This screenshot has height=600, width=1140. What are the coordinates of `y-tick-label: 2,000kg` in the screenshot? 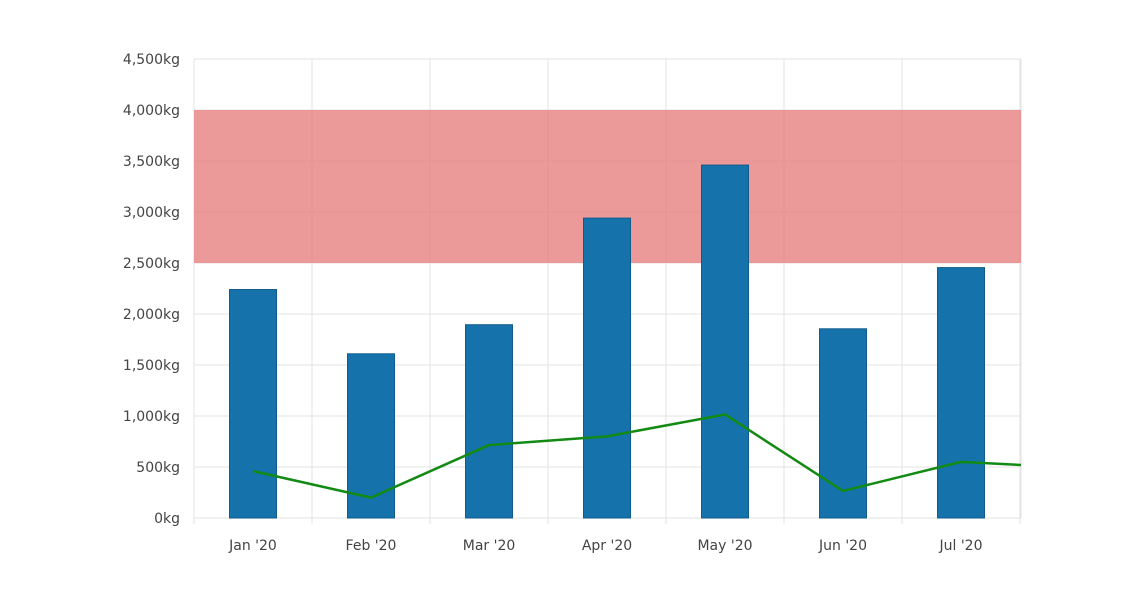 It's located at (151, 315).